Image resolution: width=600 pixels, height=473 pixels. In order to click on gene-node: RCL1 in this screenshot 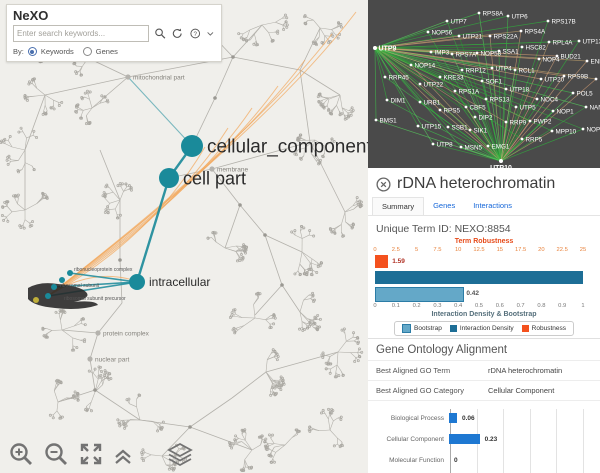, I will do `click(524, 71)`.